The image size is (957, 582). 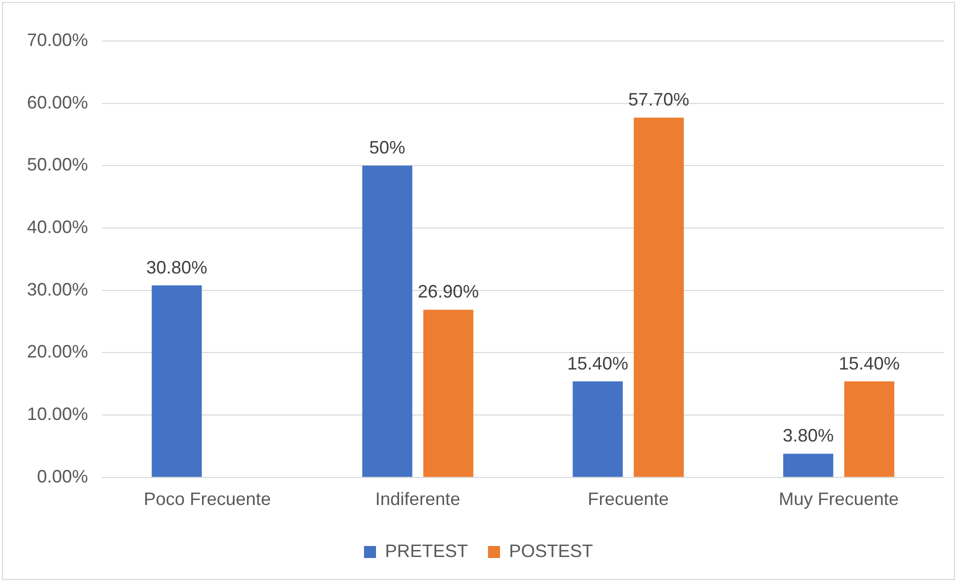 What do you see at coordinates (57, 414) in the screenshot?
I see `y-tick-label: 10.00%` at bounding box center [57, 414].